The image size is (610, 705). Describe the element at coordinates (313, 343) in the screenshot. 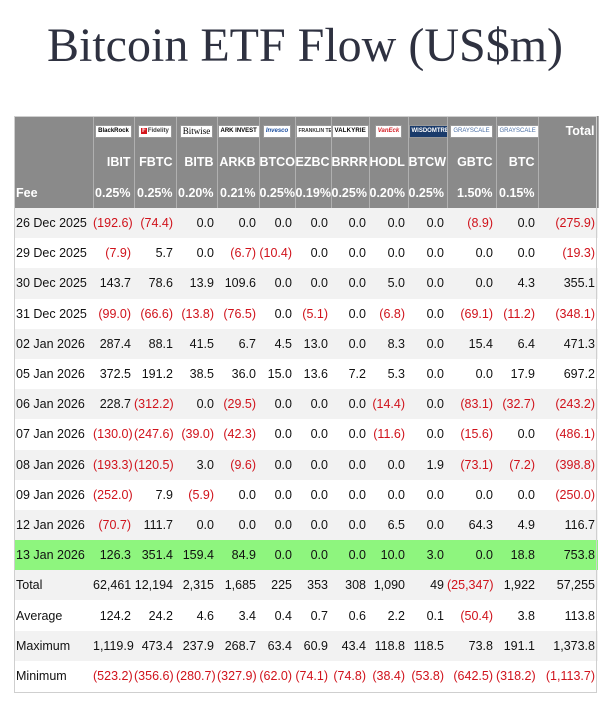

I see `flow-value-ezbc: 13.0` at that location.